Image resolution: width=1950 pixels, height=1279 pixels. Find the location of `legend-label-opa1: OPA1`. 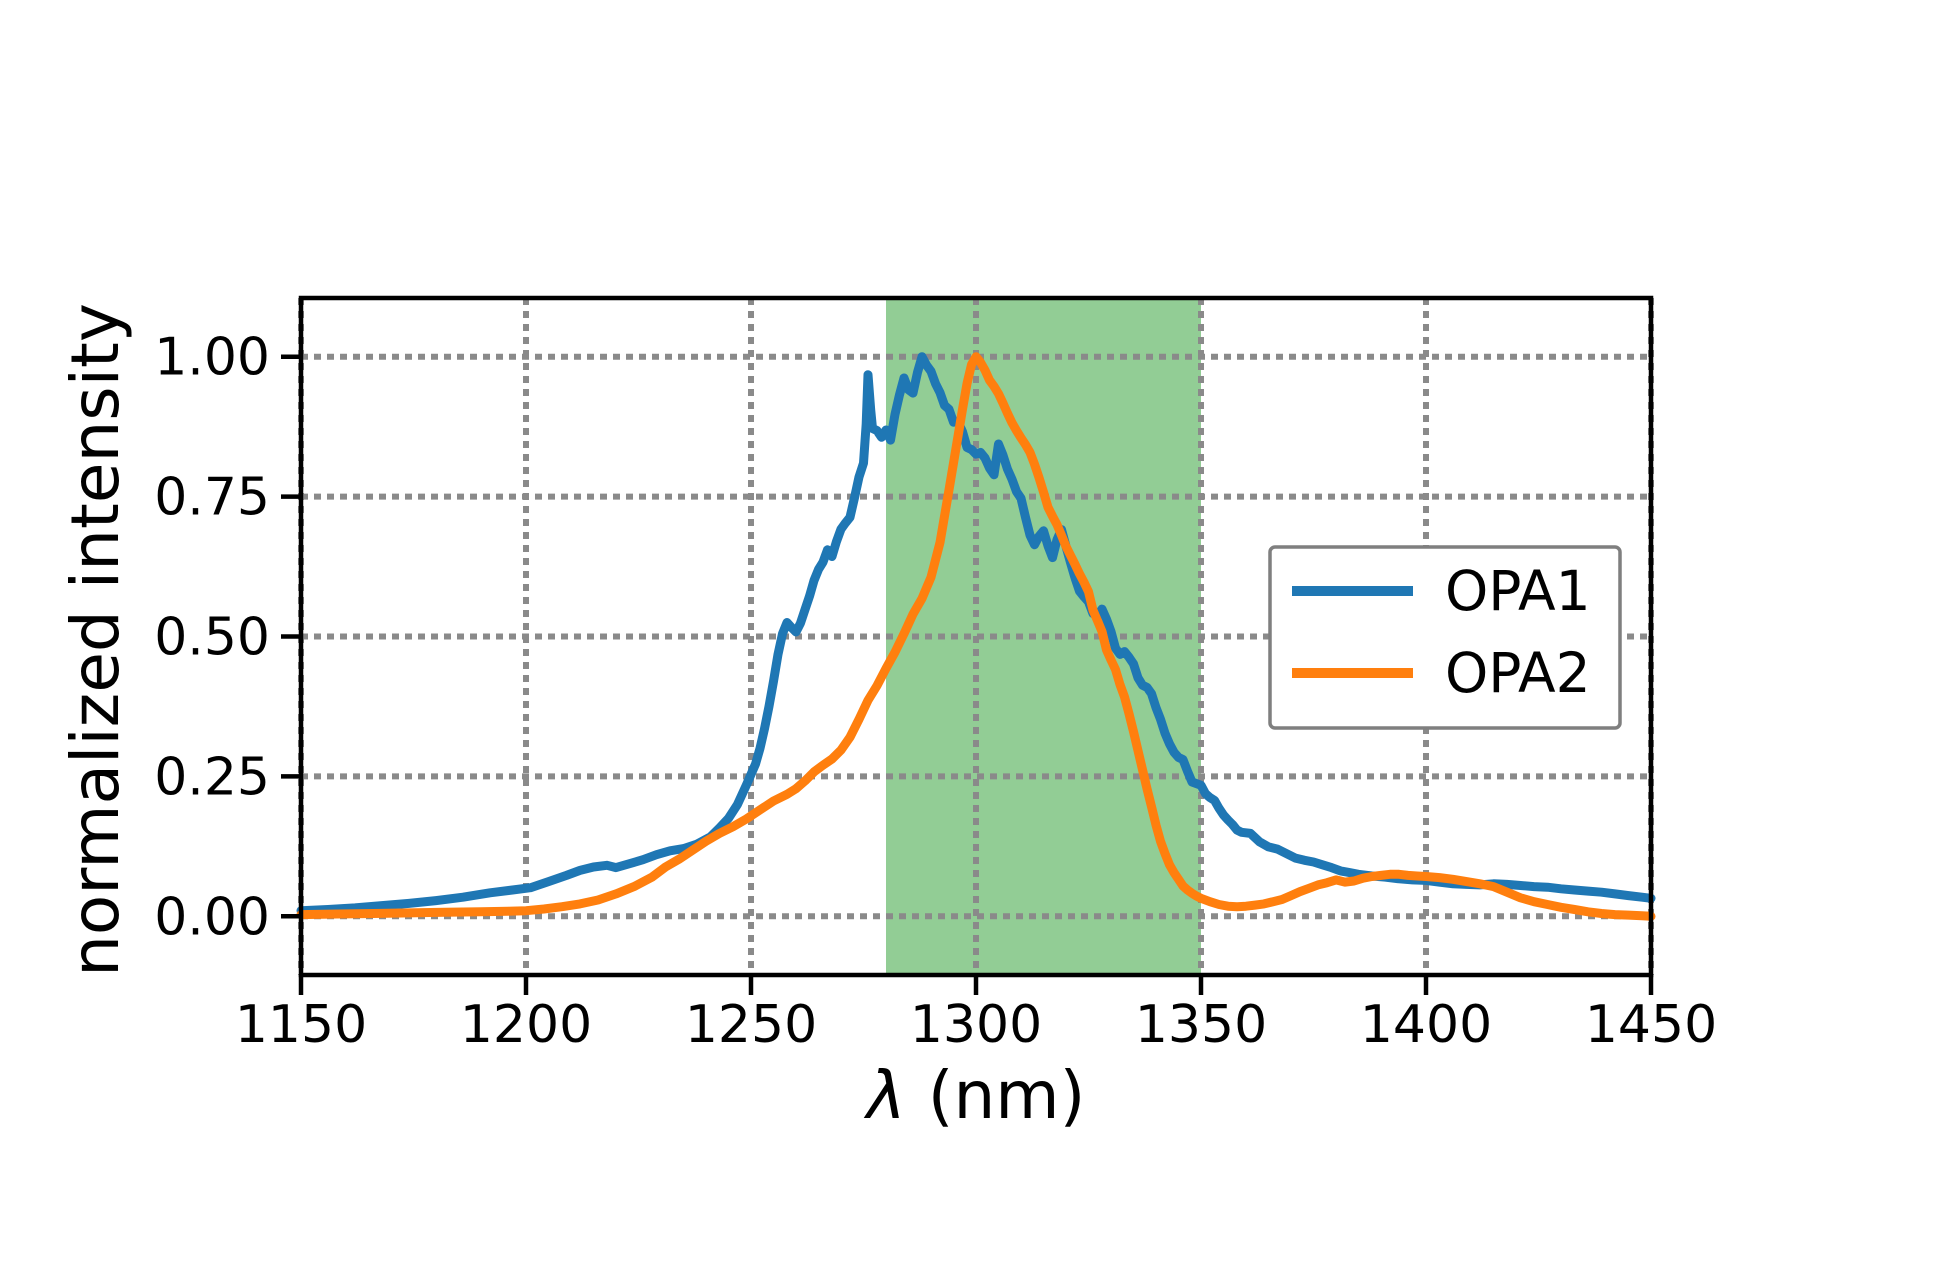

legend-label-opa1: OPA1 is located at coordinates (1518, 591).